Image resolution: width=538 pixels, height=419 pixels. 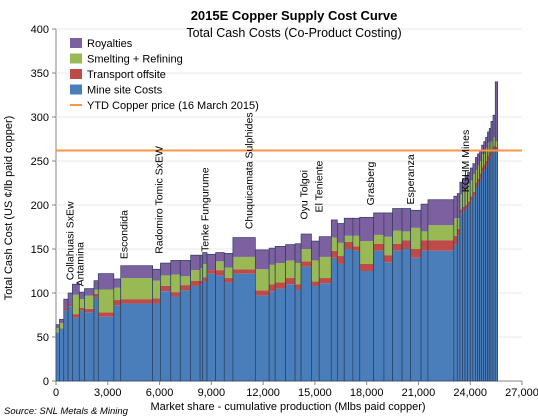 What do you see at coordinates (249, 170) in the screenshot?
I see `mine-label: Chuquicamata Sulphides` at bounding box center [249, 170].